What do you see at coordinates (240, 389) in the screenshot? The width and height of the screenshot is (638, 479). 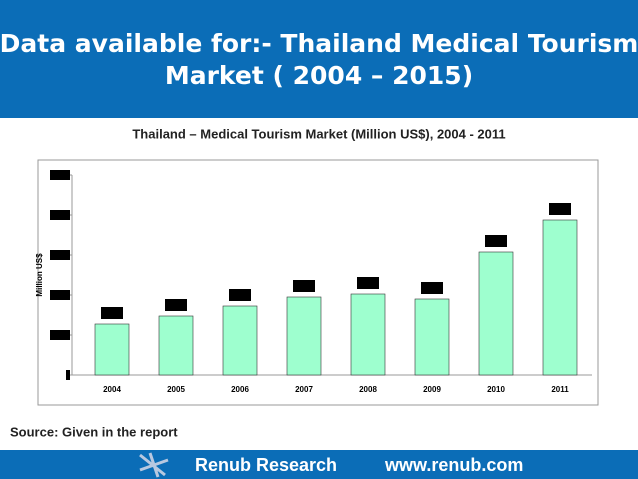 I see `x-tick-label: 2006` at bounding box center [240, 389].